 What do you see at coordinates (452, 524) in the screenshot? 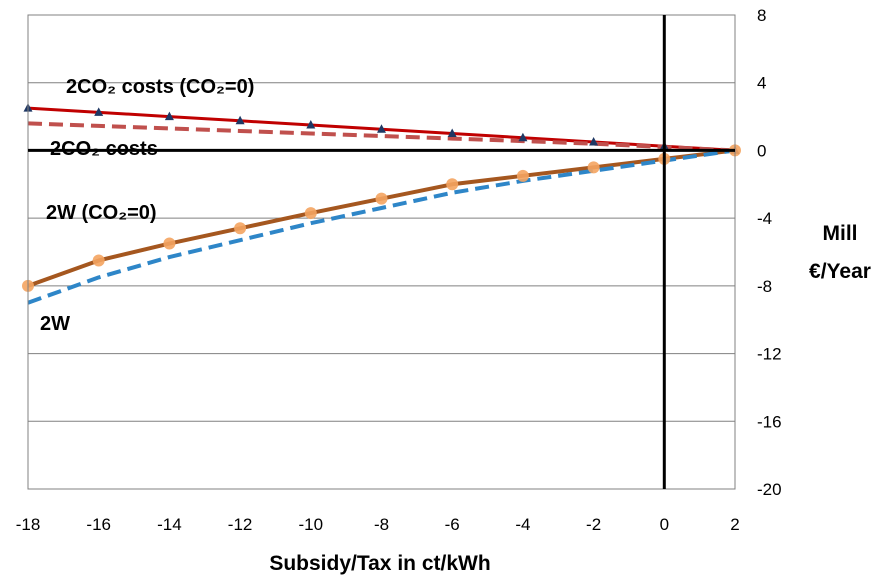
I see `x-tick-label: -6` at bounding box center [452, 524].